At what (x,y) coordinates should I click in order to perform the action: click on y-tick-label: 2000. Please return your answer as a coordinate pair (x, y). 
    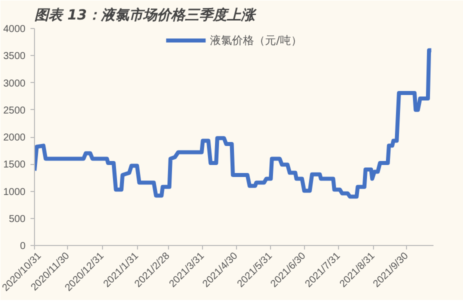
    Looking at the image, I should click on (14, 138).